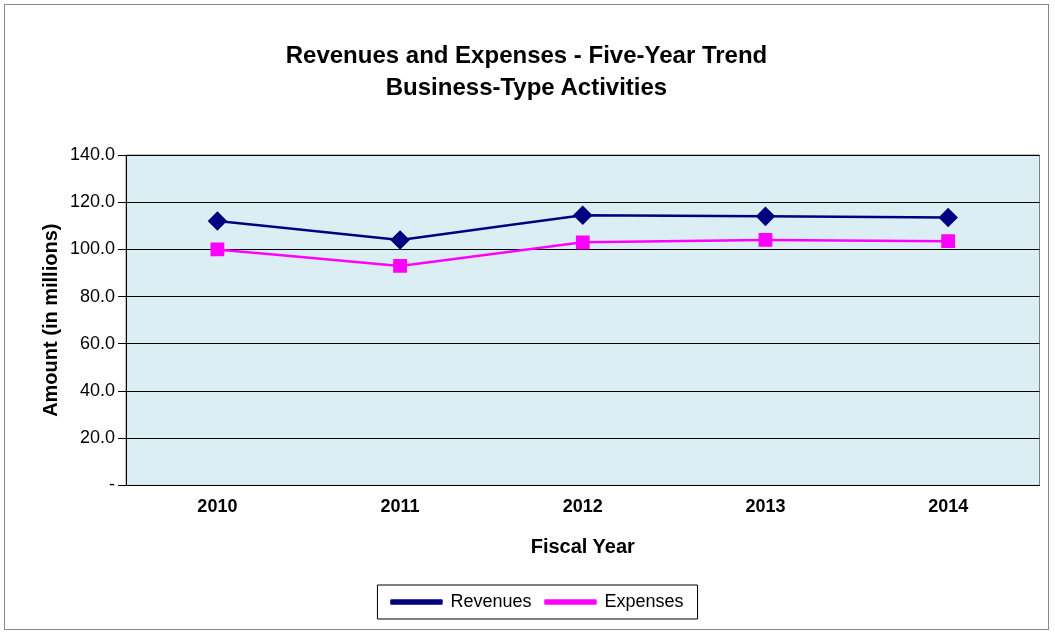 Image resolution: width=1055 pixels, height=634 pixels. I want to click on legend-label: Expenses, so click(644, 600).